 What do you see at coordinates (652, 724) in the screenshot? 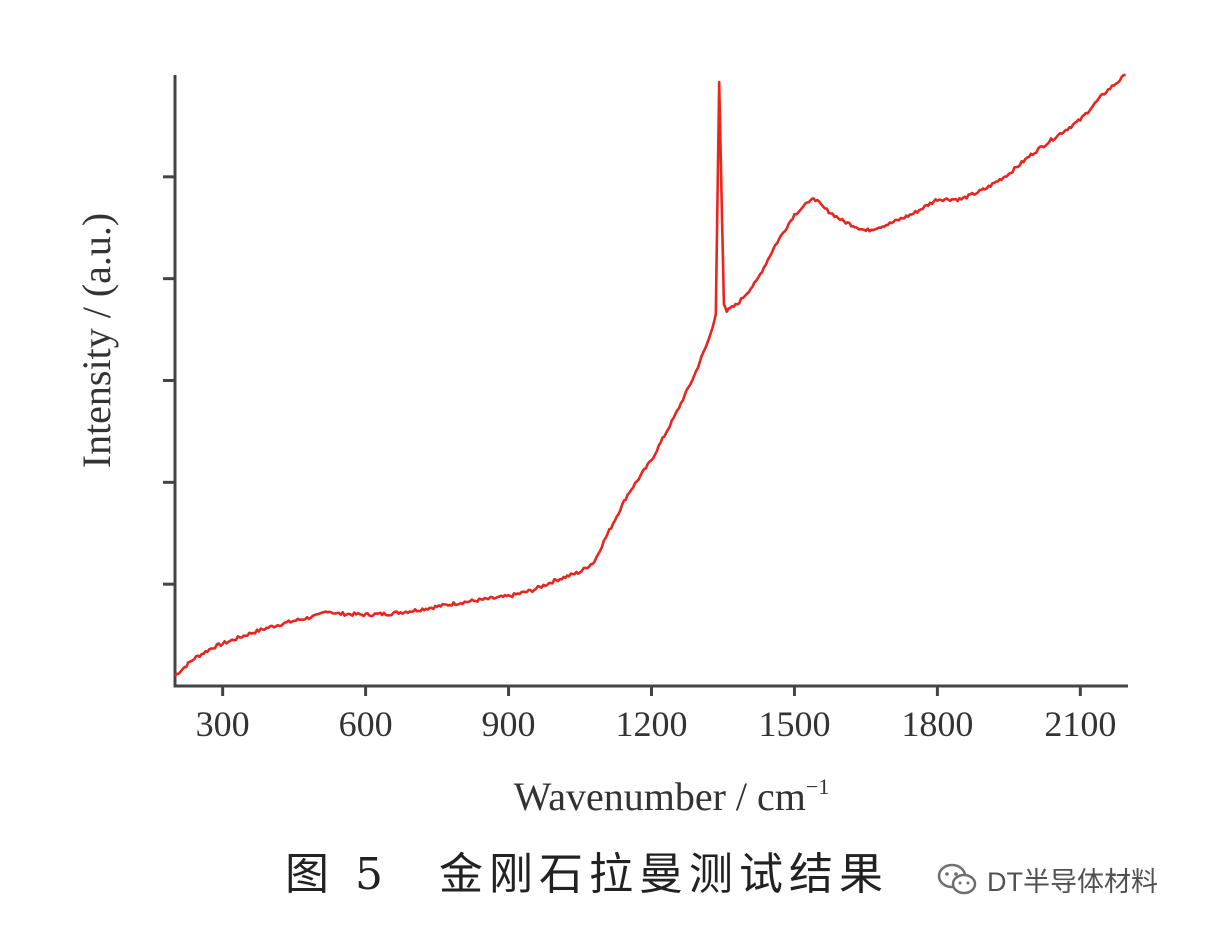
I see `x-tick-label: 1200` at bounding box center [652, 724].